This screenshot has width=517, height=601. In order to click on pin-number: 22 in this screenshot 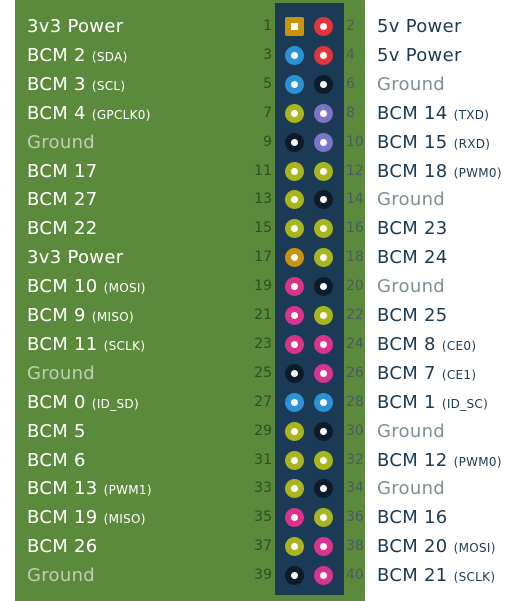, I will do `click(355, 315)`.